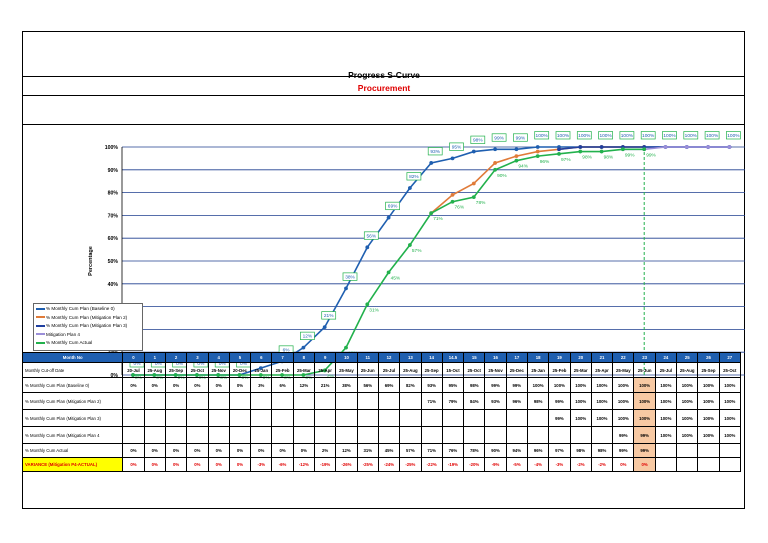 Image resolution: width=768 pixels, height=543 pixels. Describe the element at coordinates (431, 385) in the screenshot. I see `table-cell: 93%` at that location.